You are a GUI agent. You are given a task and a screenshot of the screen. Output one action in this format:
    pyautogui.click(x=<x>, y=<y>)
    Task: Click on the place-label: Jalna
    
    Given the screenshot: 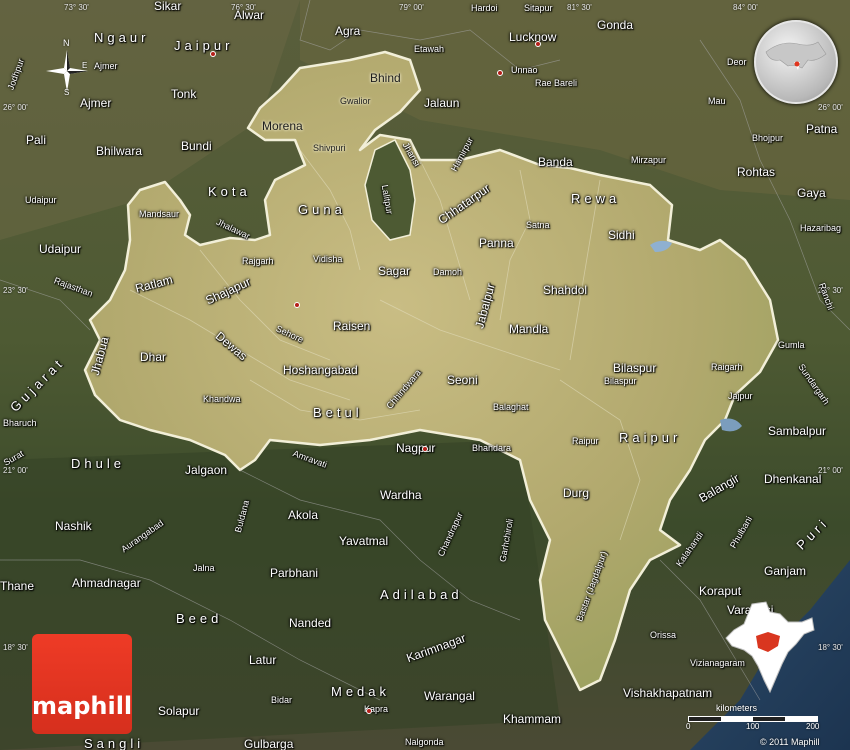 What is the action you would take?
    pyautogui.click(x=204, y=568)
    